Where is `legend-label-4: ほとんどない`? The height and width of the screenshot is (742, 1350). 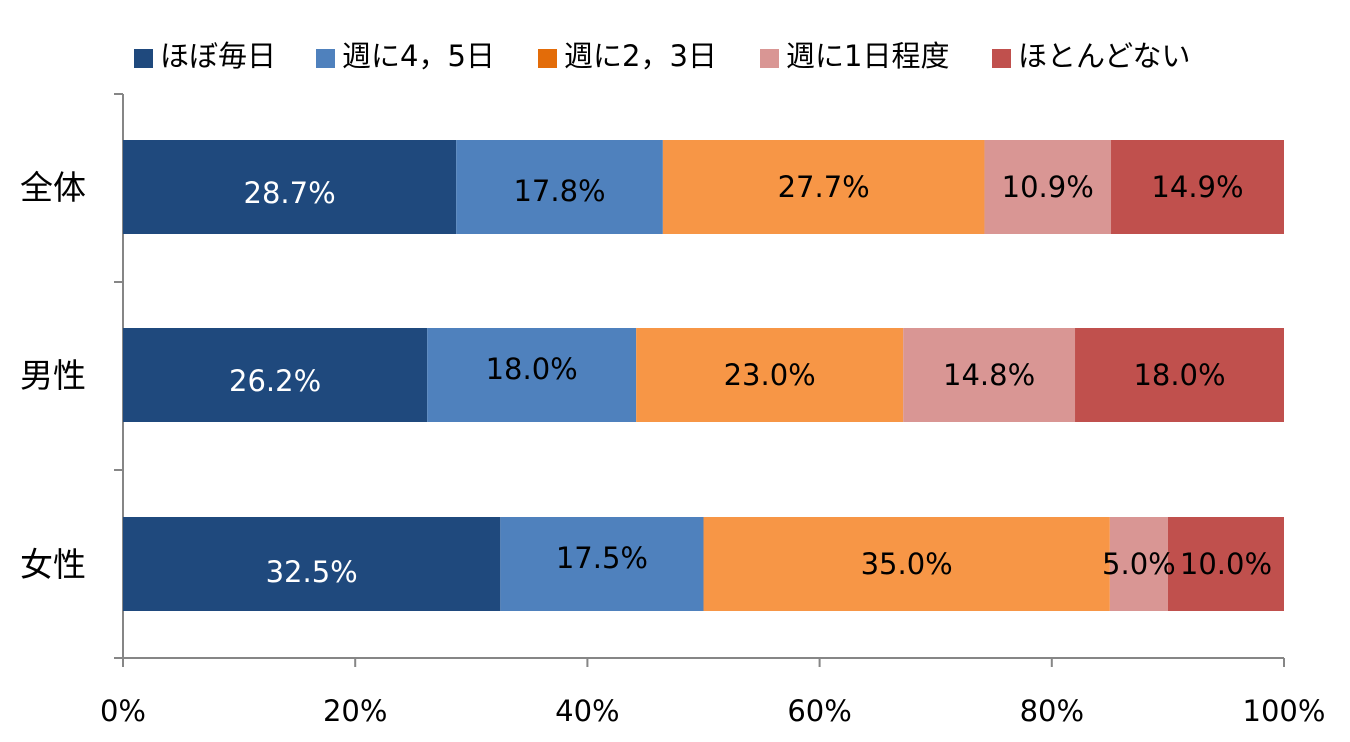
legend-label-4: ほとんどない is located at coordinates (1104, 56).